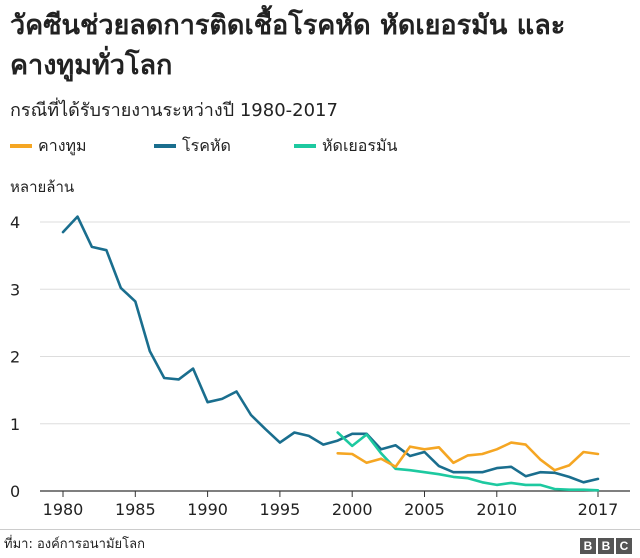 This screenshot has height=558, width=640. Describe the element at coordinates (15, 424) in the screenshot. I see `y-tick-label: 1` at that location.